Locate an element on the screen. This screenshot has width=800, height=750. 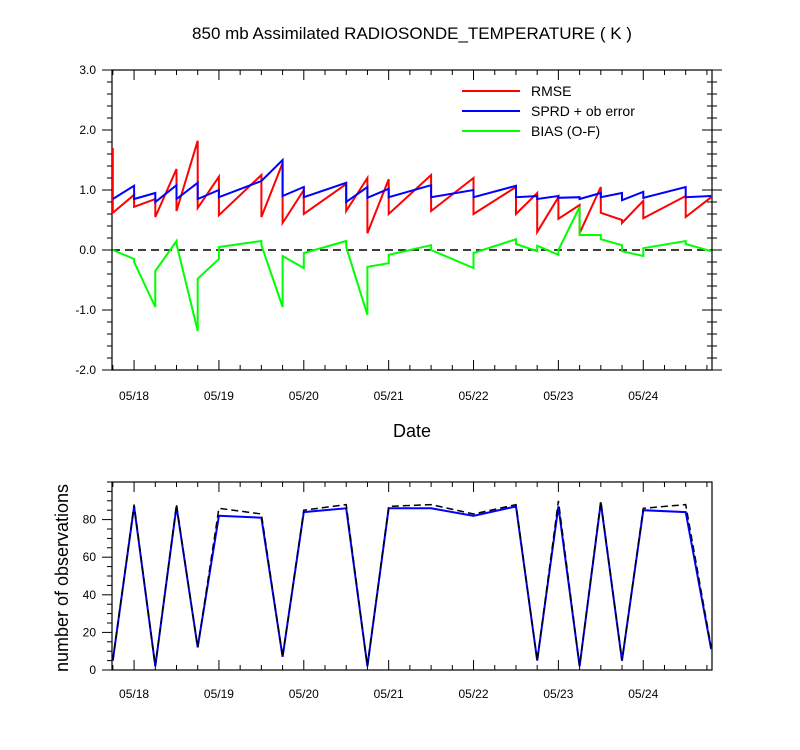
x-axis-title: Date is located at coordinates (412, 431).